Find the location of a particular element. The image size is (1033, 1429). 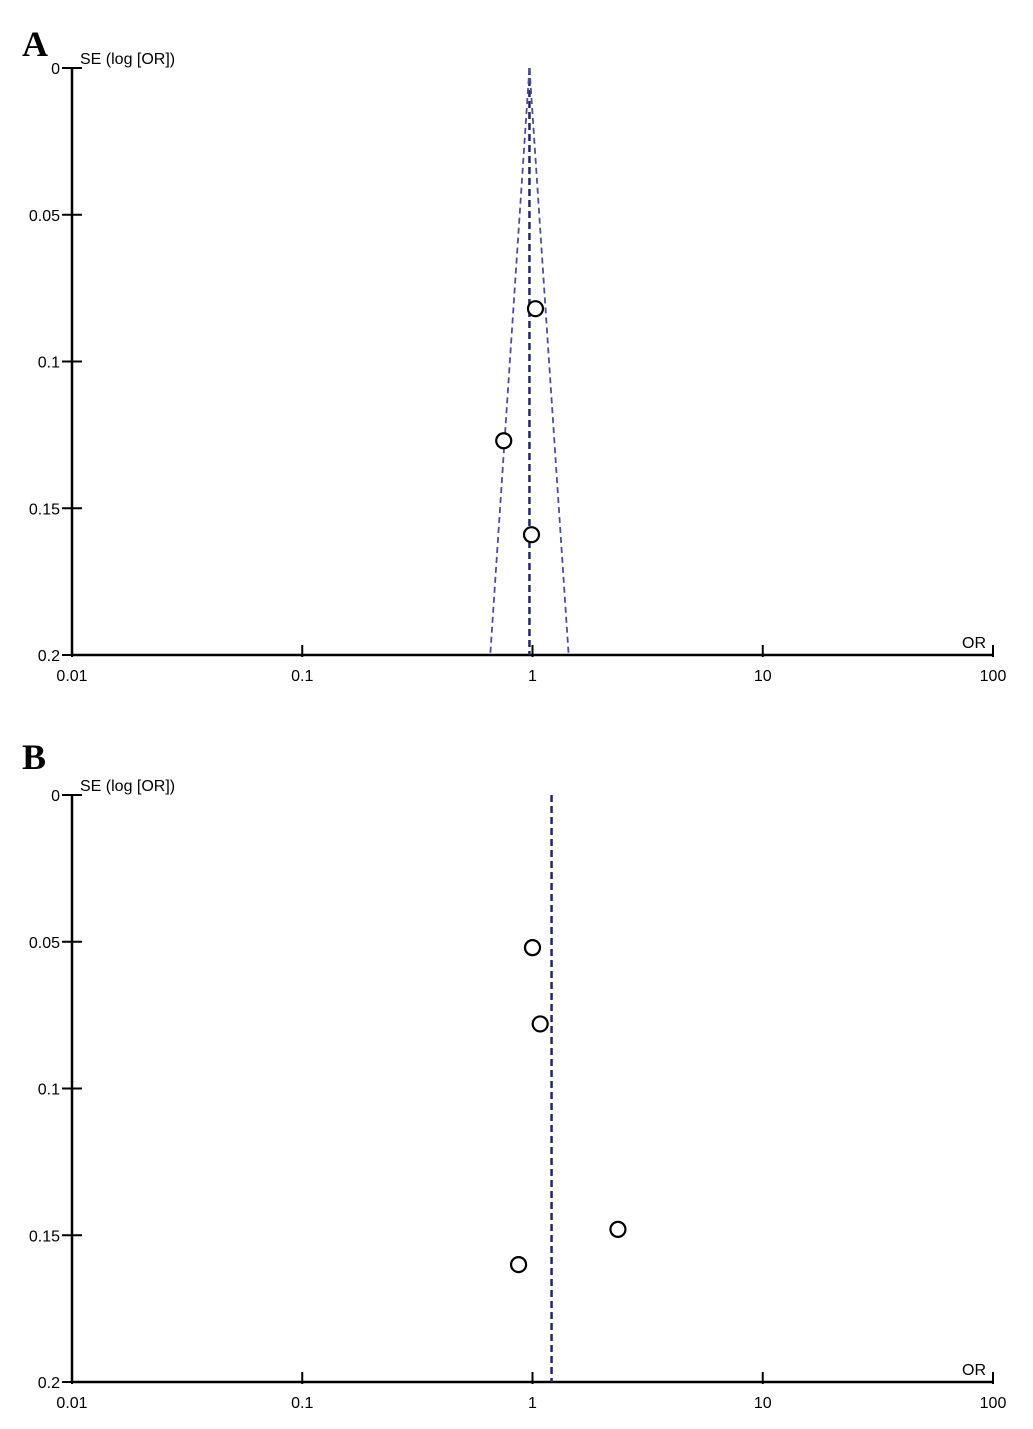

funnel-left-limit is located at coordinates (510, 361).